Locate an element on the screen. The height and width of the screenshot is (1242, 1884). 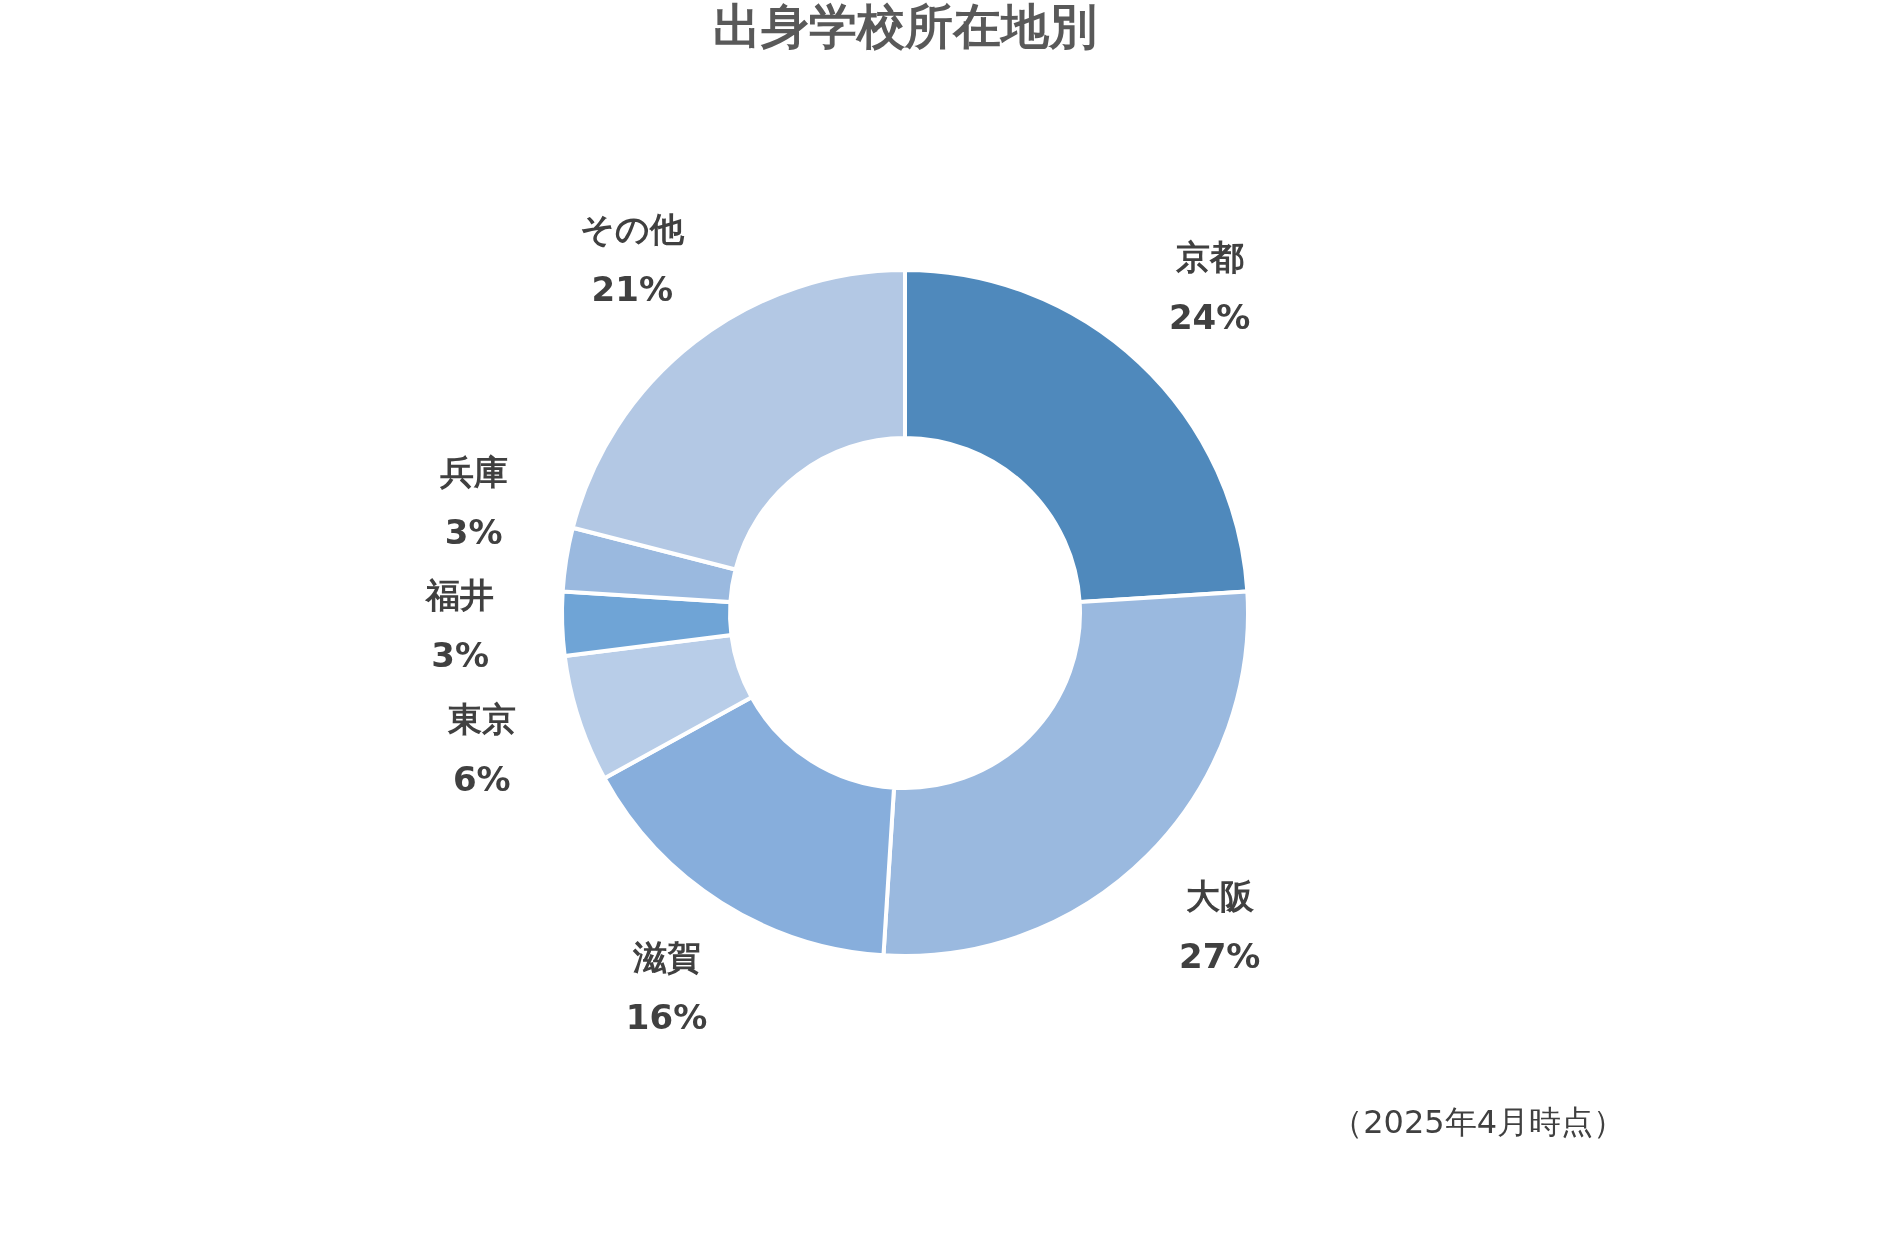
slice-label: その他 is located at coordinates (633, 229).